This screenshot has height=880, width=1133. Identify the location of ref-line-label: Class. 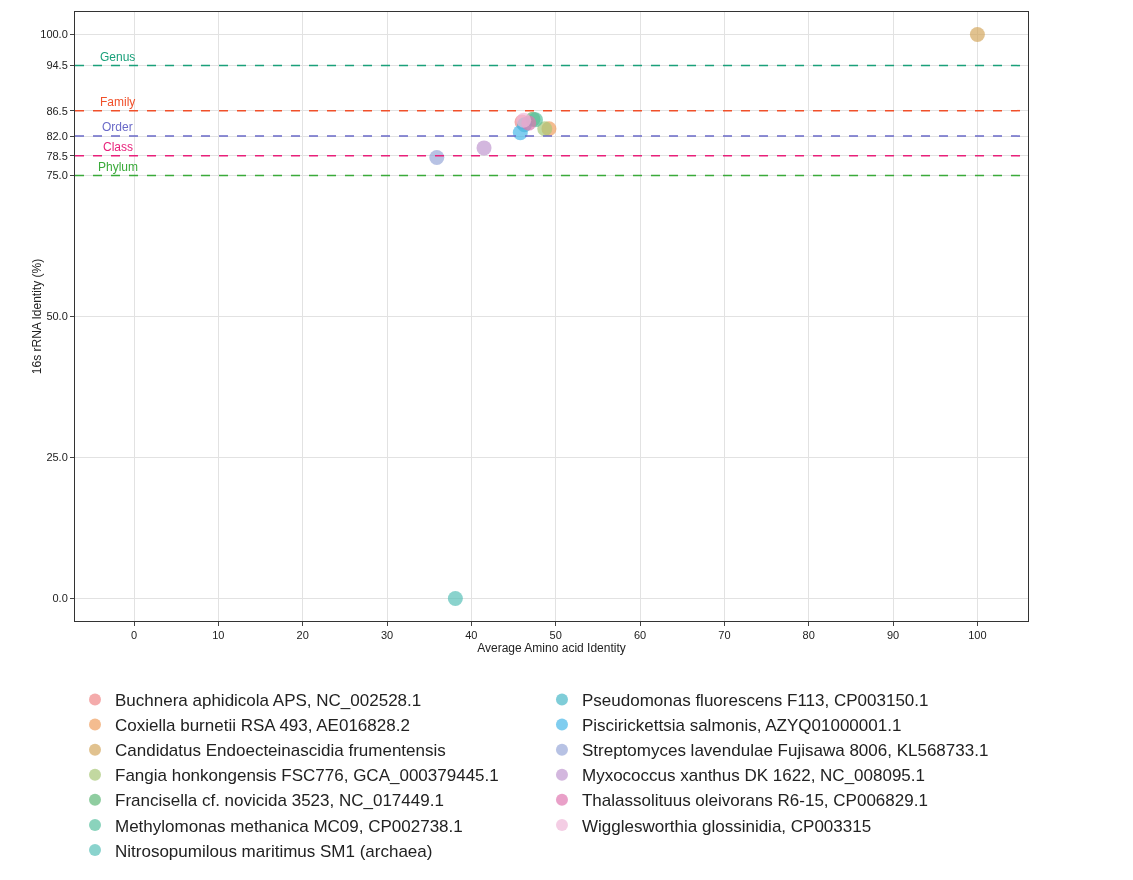
(118, 147).